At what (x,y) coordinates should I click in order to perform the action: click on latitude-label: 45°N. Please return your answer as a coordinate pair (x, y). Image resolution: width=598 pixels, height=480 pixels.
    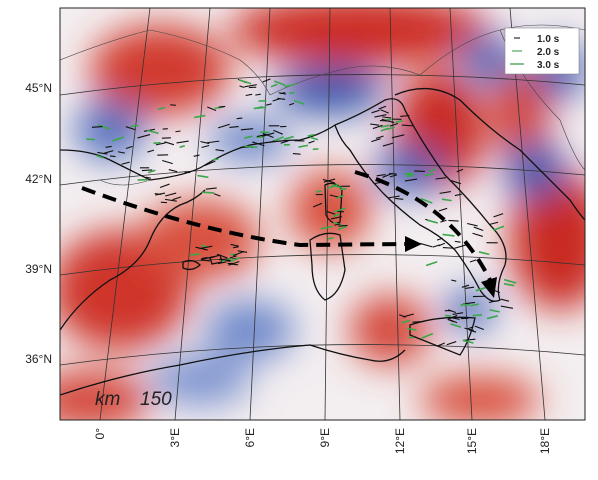
    Looking at the image, I should click on (38, 88).